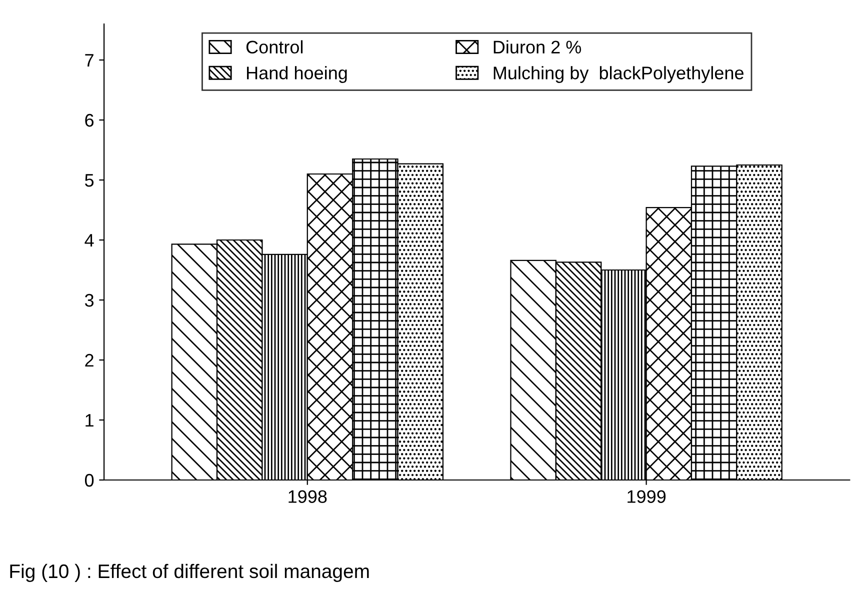 The width and height of the screenshot is (867, 600). Describe the element at coordinates (89, 480) in the screenshot. I see `y-tick-label: 0` at that location.